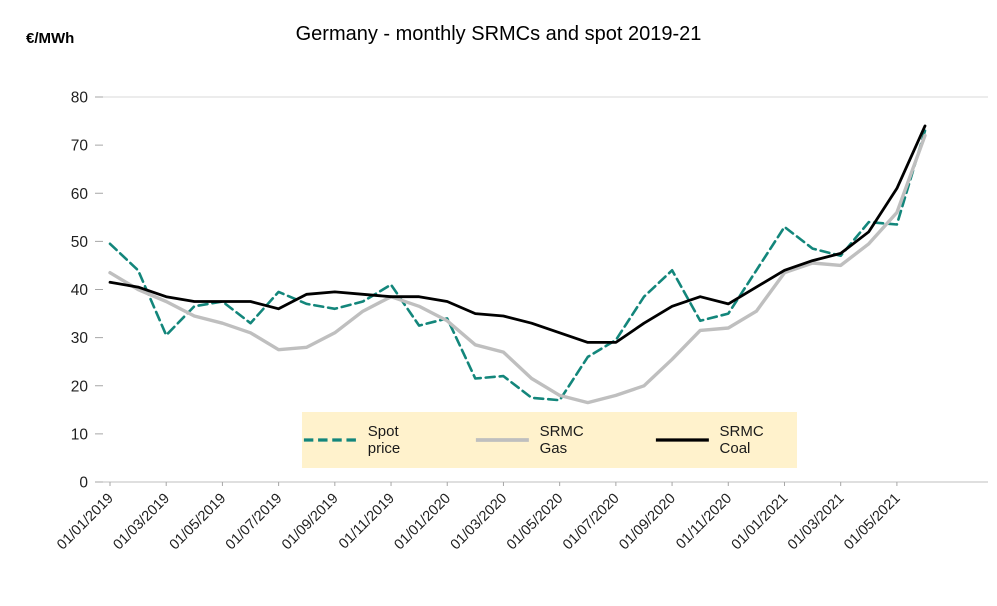 This screenshot has height=606, width=997. I want to click on x-tick-label: 01/03/2020, so click(479, 522).